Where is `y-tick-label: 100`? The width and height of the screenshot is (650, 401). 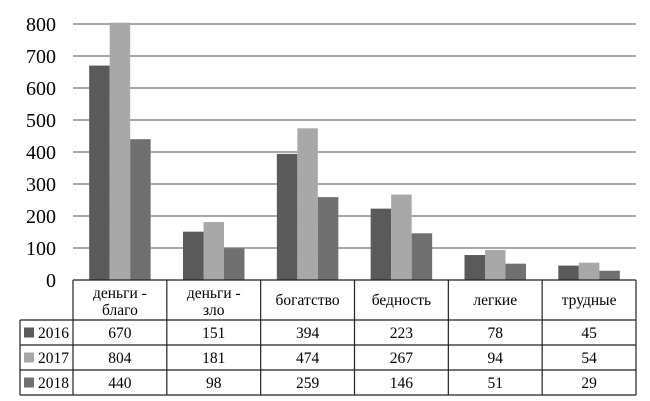
y-tick-label: 100 is located at coordinates (41, 249).